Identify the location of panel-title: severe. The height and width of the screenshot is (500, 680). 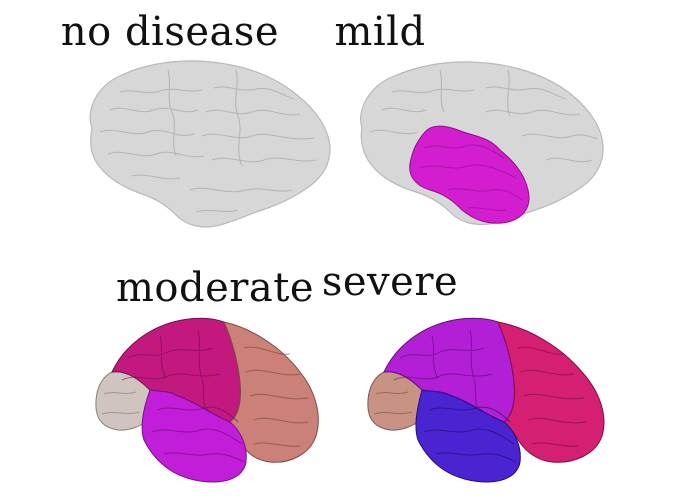
(390, 282).